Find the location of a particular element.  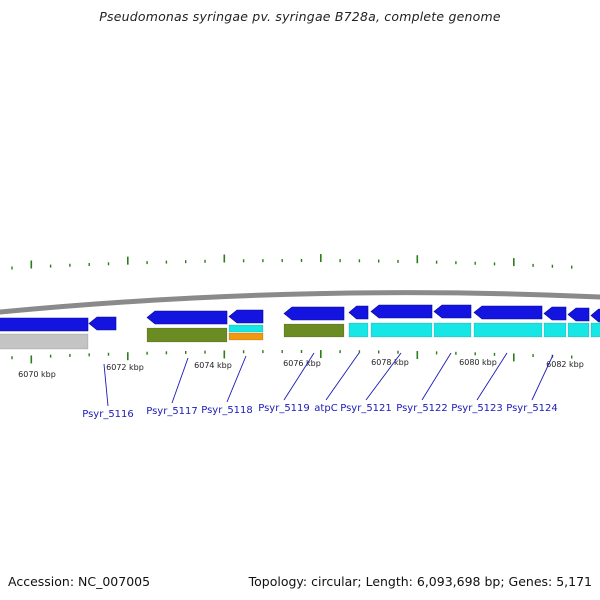

scale-label: 6074 kbp is located at coordinates (213, 365).